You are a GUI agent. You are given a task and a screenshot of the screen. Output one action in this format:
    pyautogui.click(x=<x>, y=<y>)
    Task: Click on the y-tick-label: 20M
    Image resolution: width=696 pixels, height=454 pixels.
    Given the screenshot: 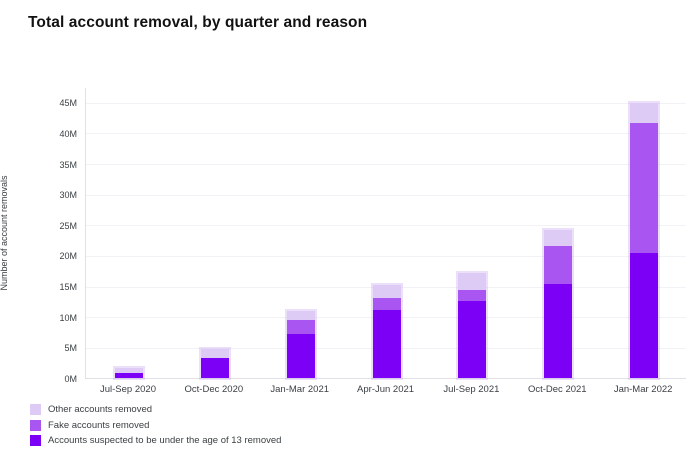 What is the action you would take?
    pyautogui.click(x=68, y=256)
    